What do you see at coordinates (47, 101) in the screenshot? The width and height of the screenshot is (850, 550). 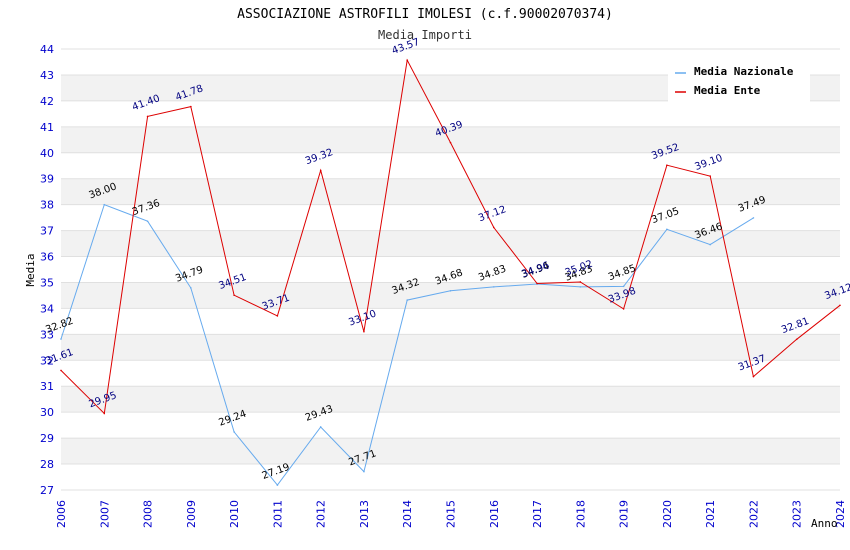 I see `y-tick-label: 42` at bounding box center [47, 101].